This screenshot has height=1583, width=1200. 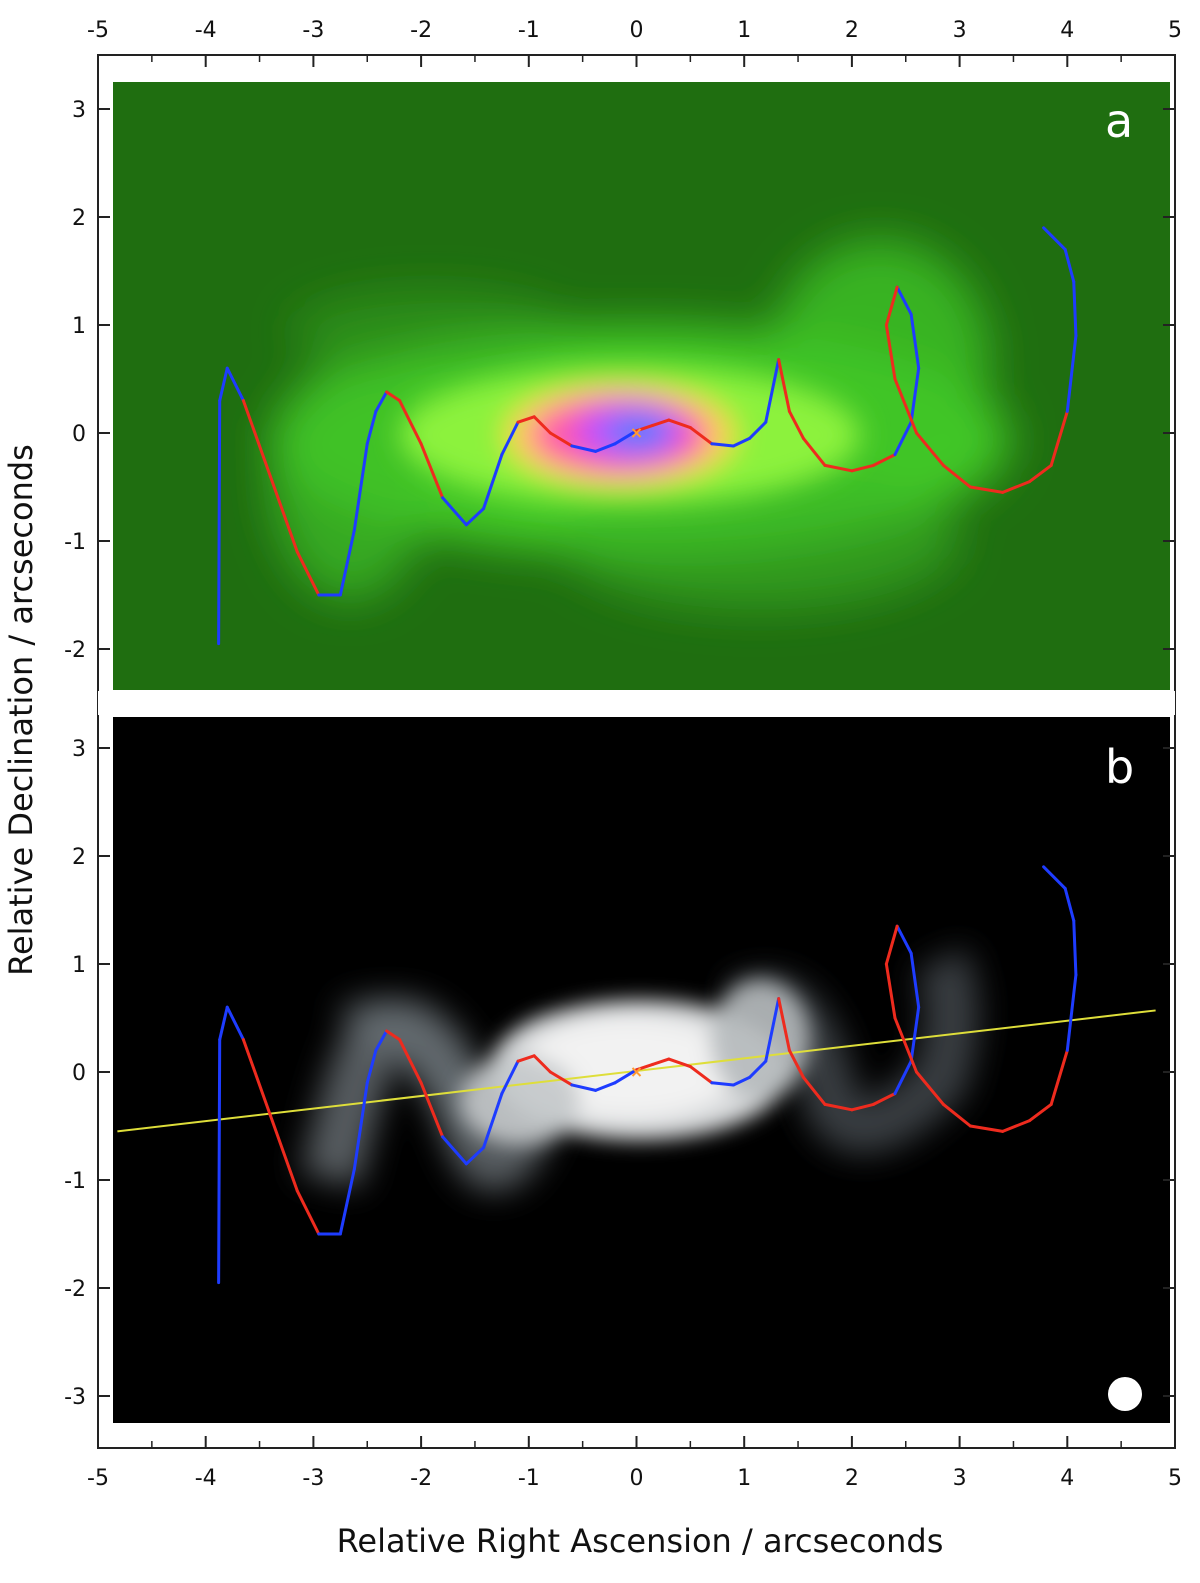 I want to click on panel-b-emission, so click(x=640, y=1069).